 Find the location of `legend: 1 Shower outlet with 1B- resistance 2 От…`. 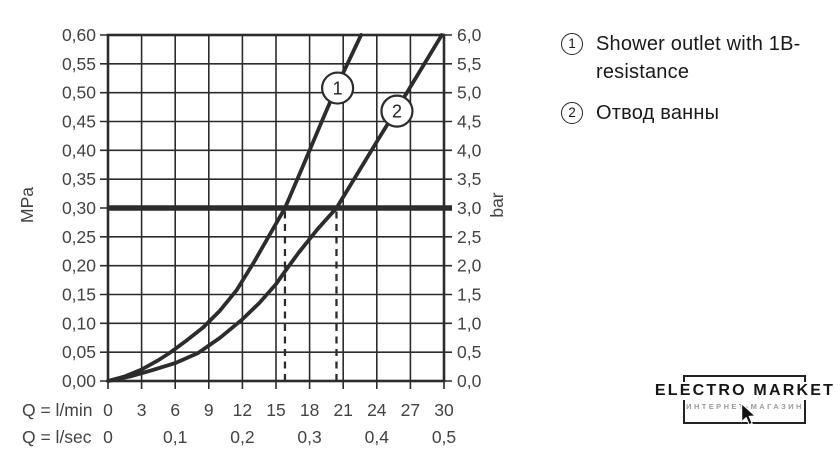

legend: 1 Shower outlet with 1B- resistance 2 От… is located at coordinates (695, 85).